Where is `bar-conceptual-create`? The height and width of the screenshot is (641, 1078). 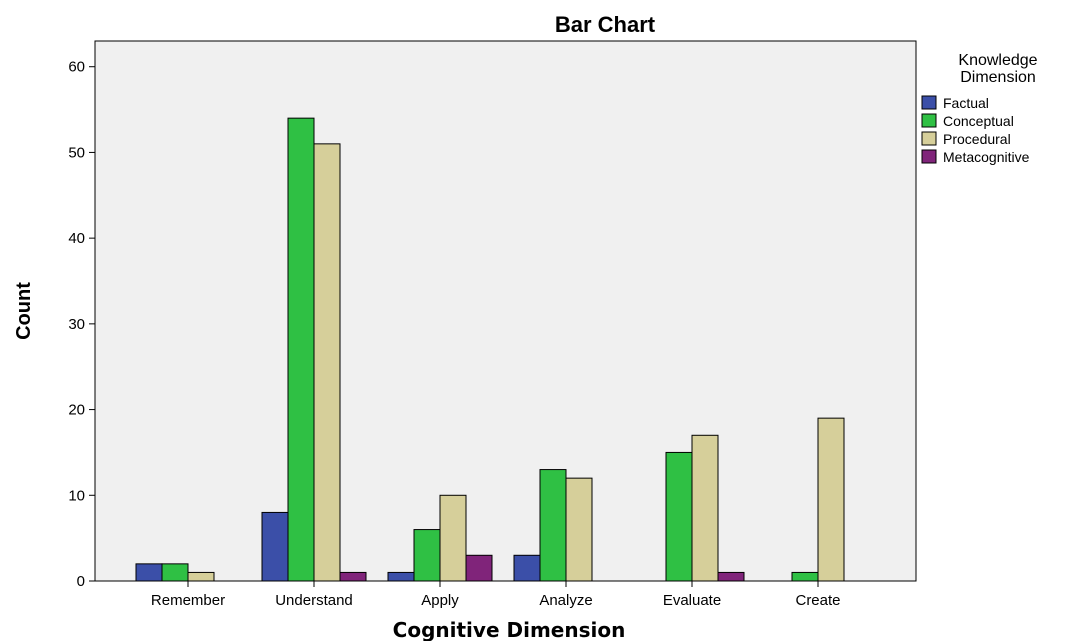 bar-conceptual-create is located at coordinates (805, 576).